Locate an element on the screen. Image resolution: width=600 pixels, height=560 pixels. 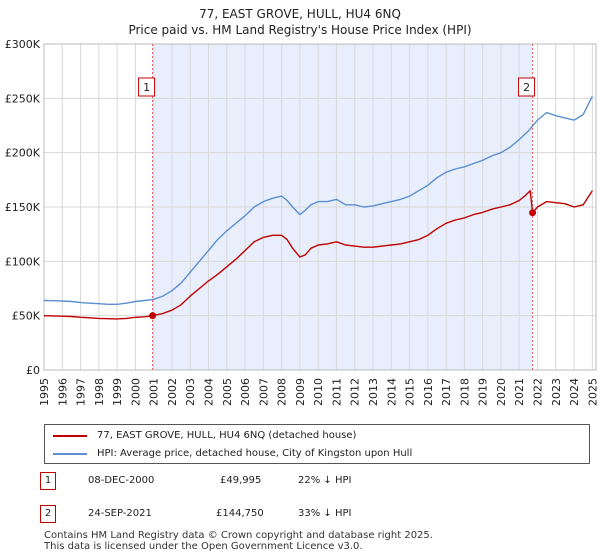
transaction-date: 24-SEP-2021 is located at coordinates (120, 513).